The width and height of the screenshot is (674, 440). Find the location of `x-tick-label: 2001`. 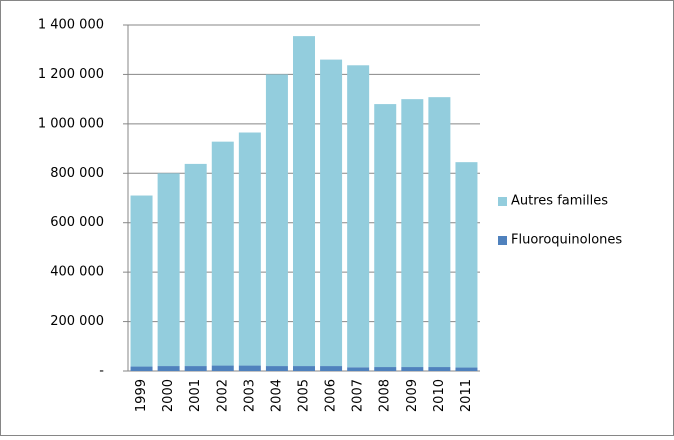

x-tick-label: 2001 is located at coordinates (195, 395).